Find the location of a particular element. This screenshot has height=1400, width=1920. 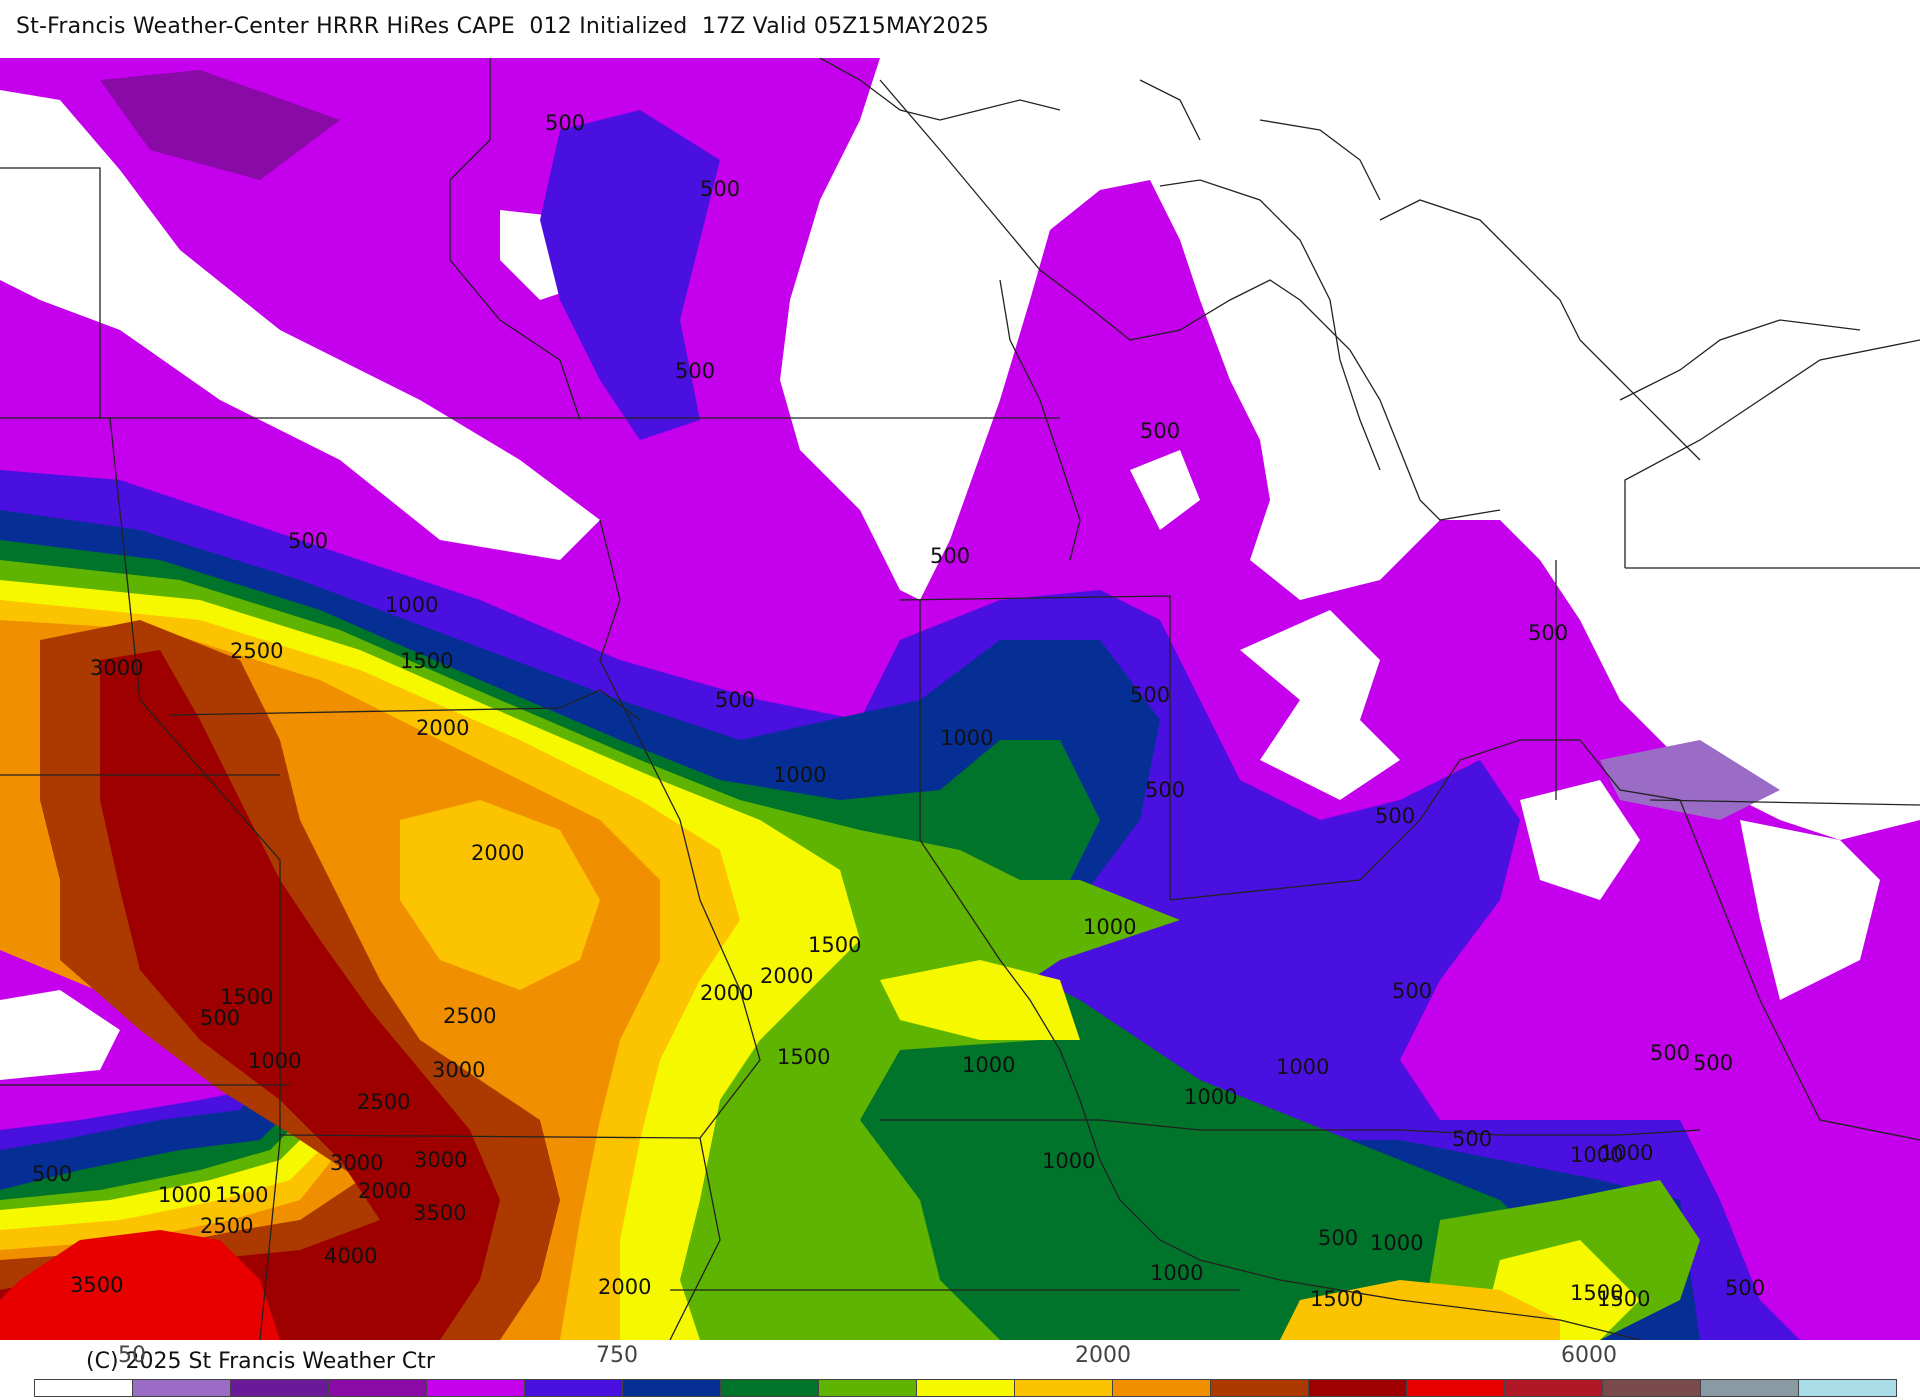

cape-field-1000-n is located at coordinates (630, 275).